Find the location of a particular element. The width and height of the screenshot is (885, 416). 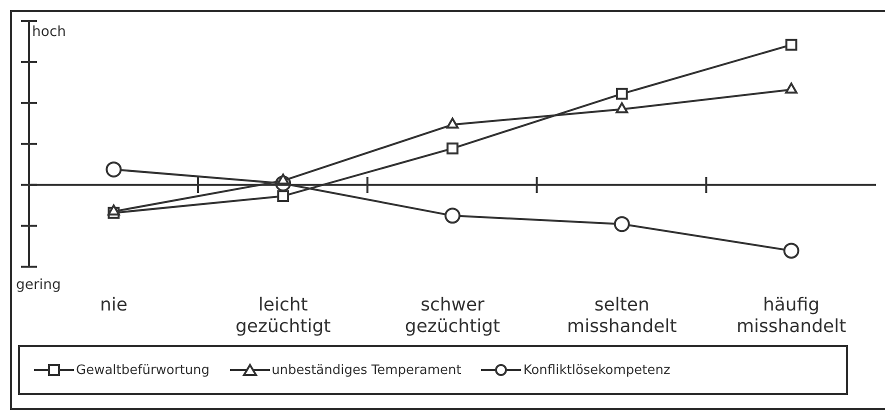

legend-label: unbeständiges Temperament is located at coordinates (367, 370).